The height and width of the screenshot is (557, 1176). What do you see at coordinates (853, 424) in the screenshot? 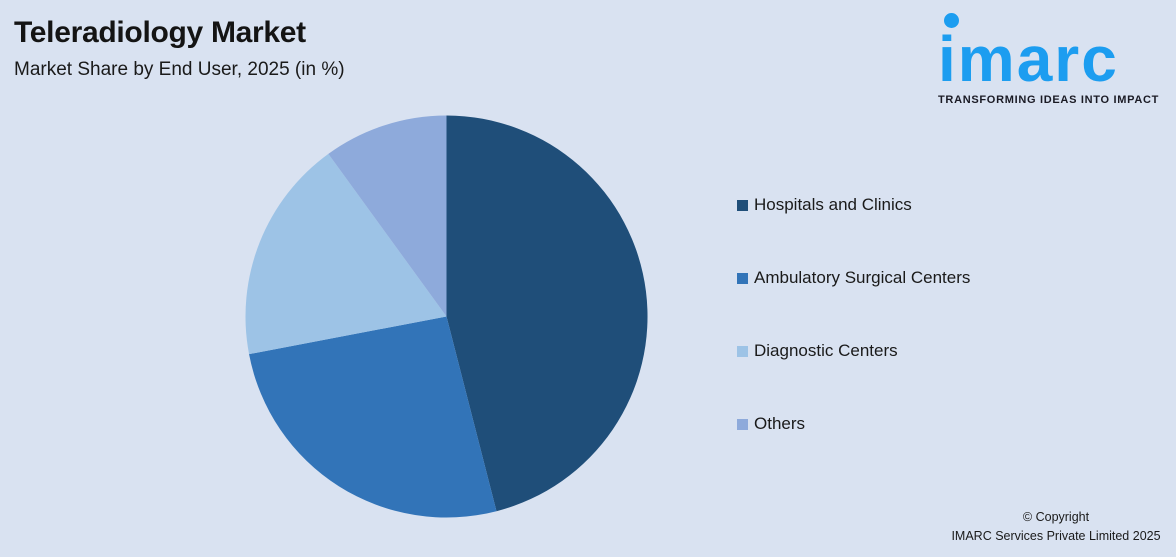
I see `legend-item-others: Others` at bounding box center [853, 424].